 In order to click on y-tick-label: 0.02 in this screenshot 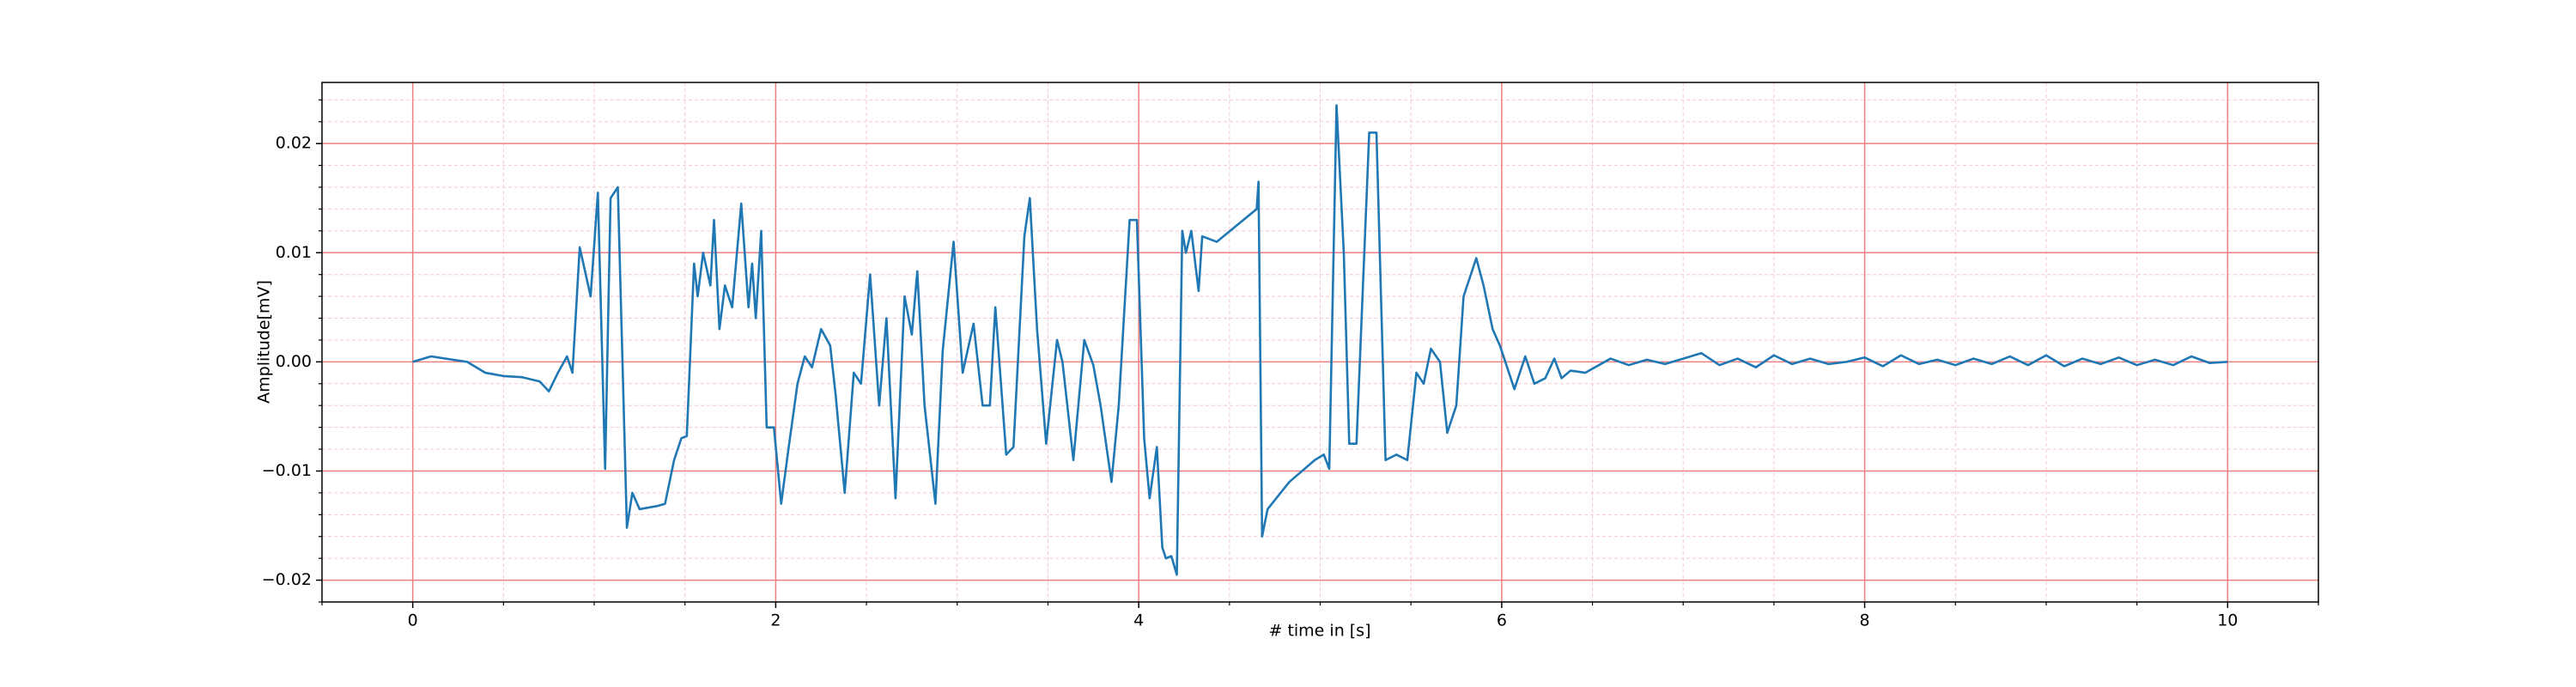, I will do `click(294, 143)`.